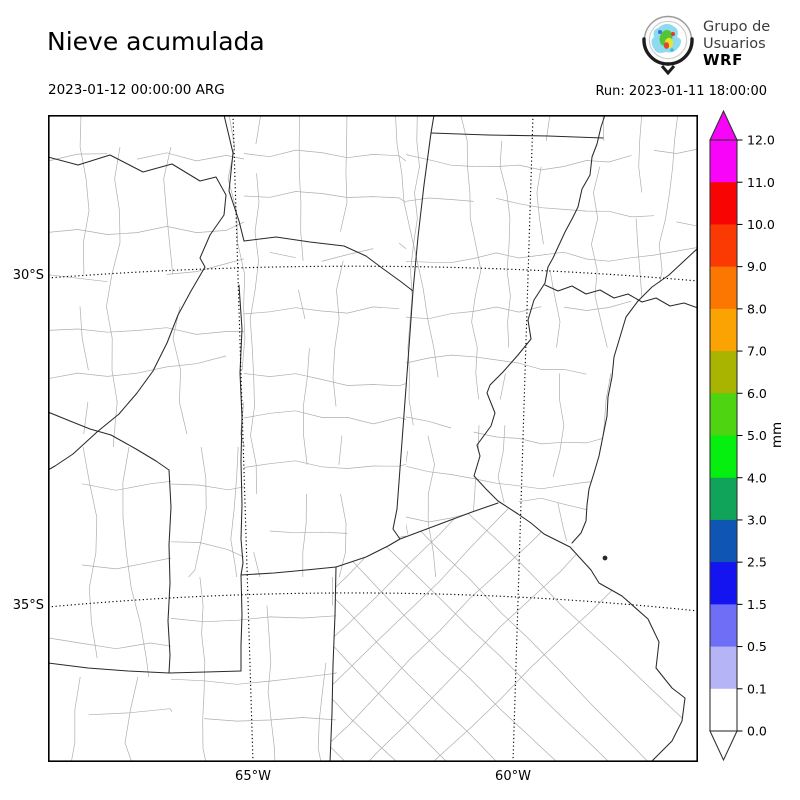 The image size is (800, 800). I want to click on logo-line-wrf: WRF, so click(723, 60).